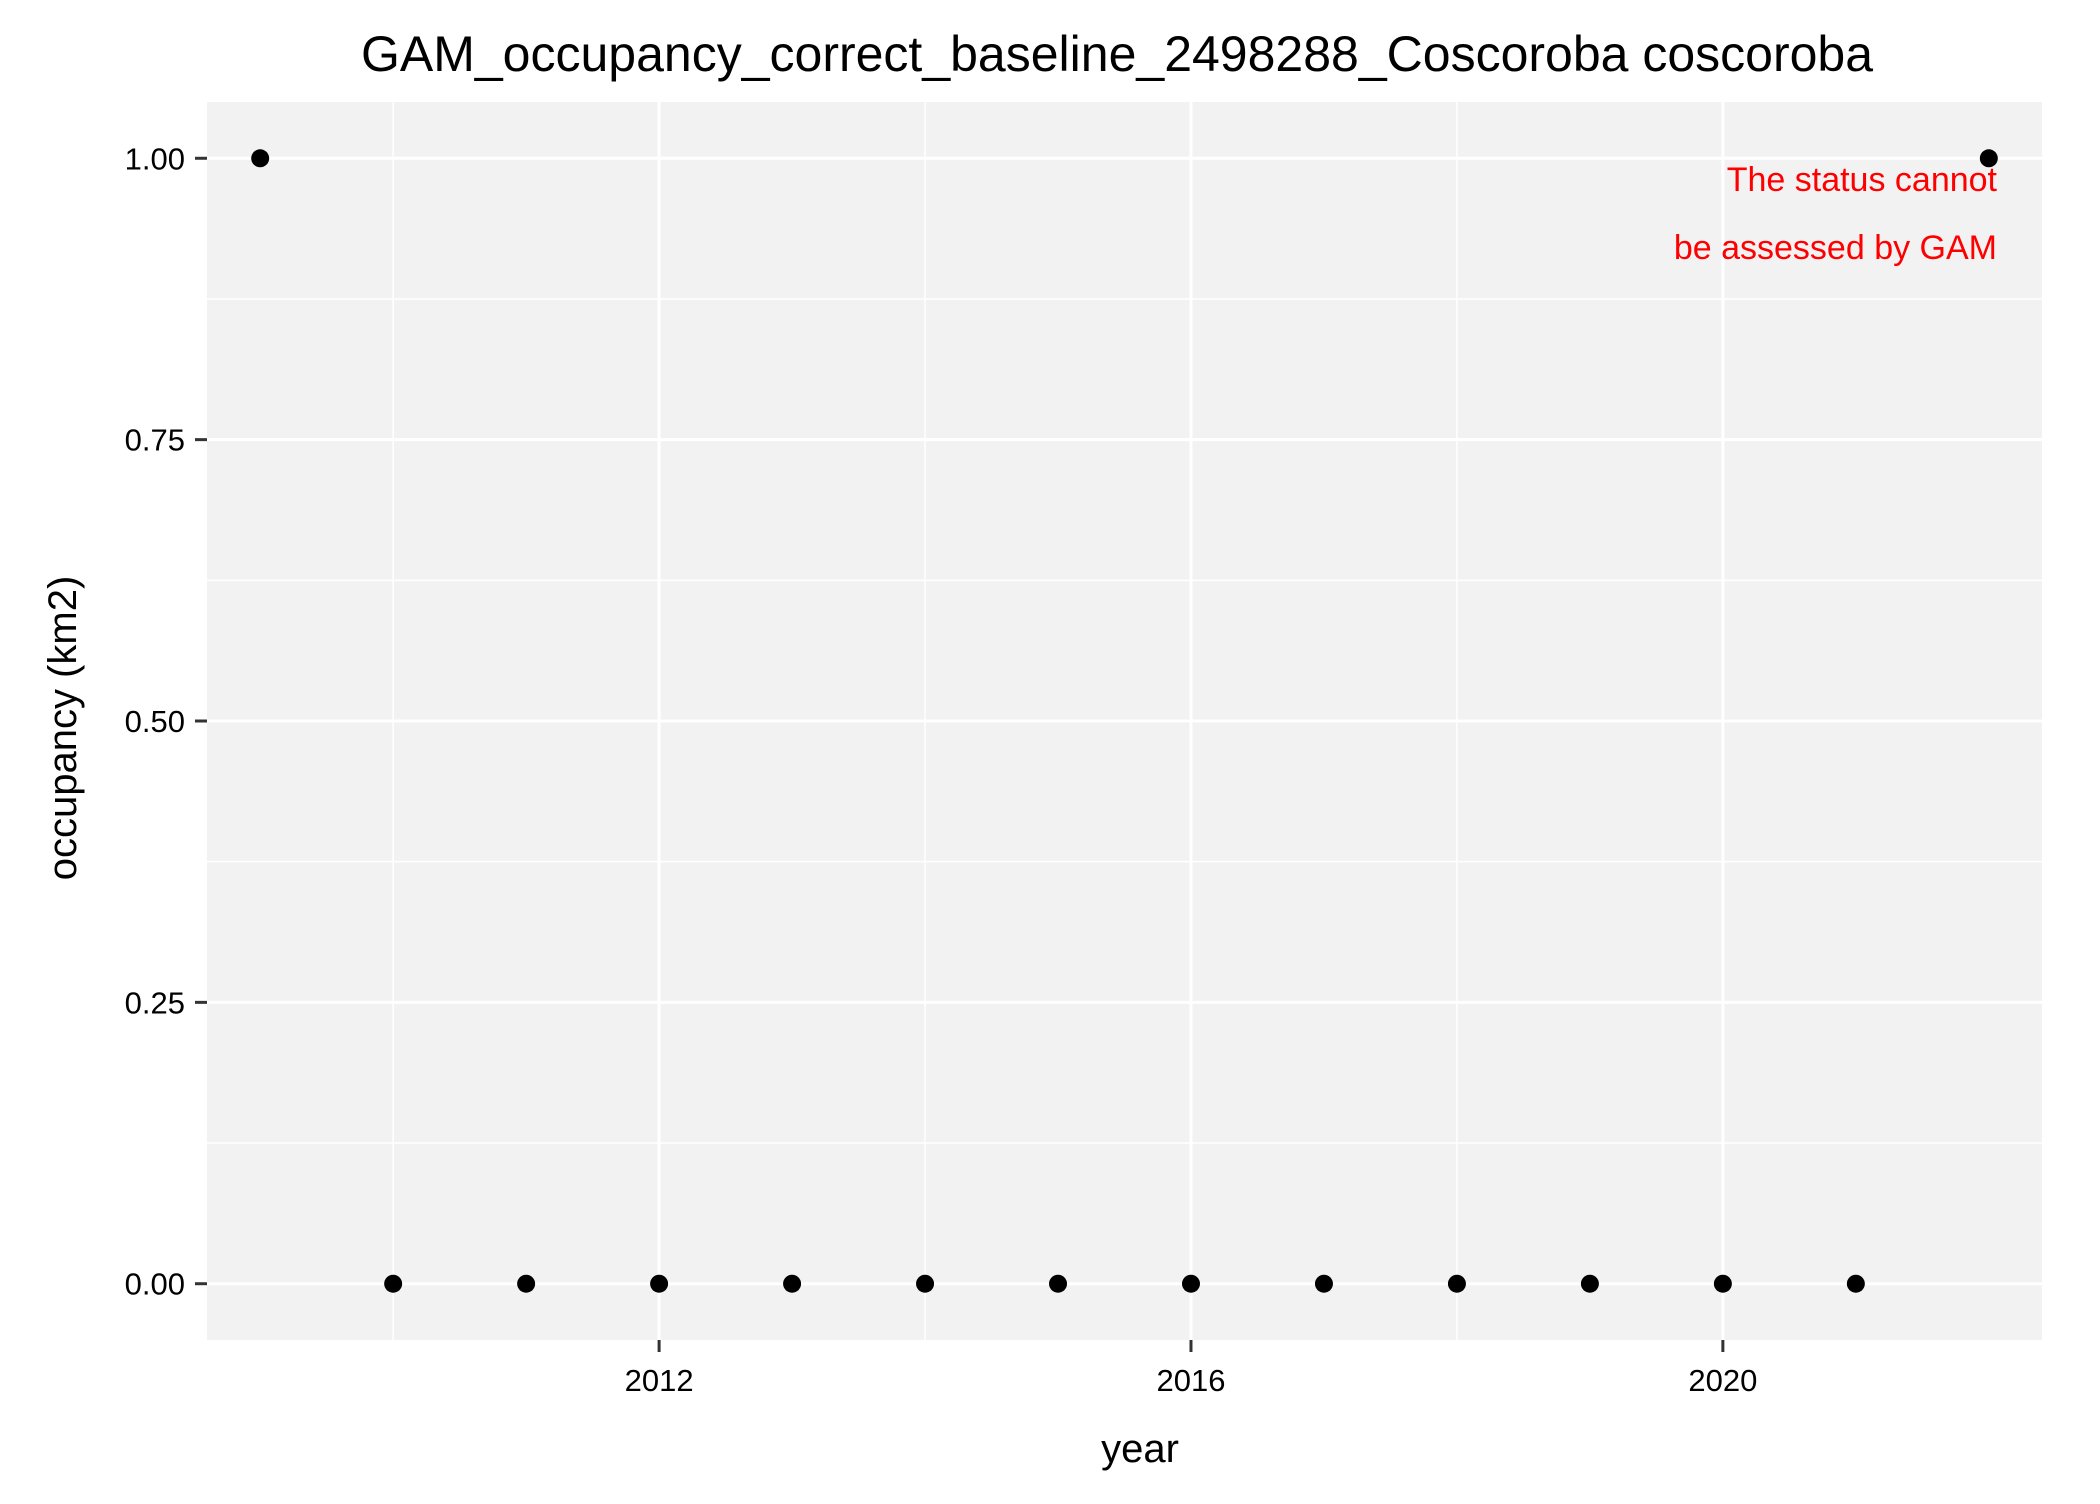 This screenshot has width=2100, height=1504. I want to click on annotation-line: The status cannot, so click(1862, 180).